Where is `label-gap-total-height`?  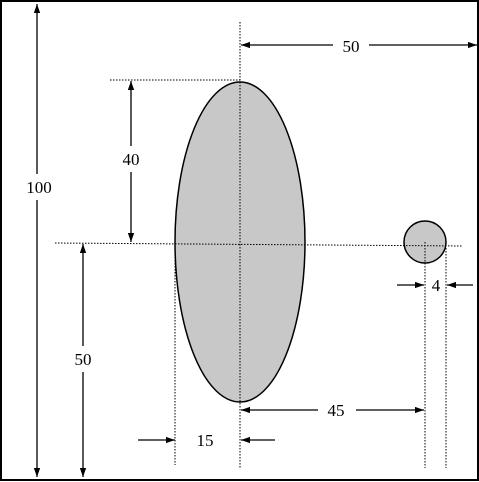 label-gap-total-height is located at coordinates (39, 187).